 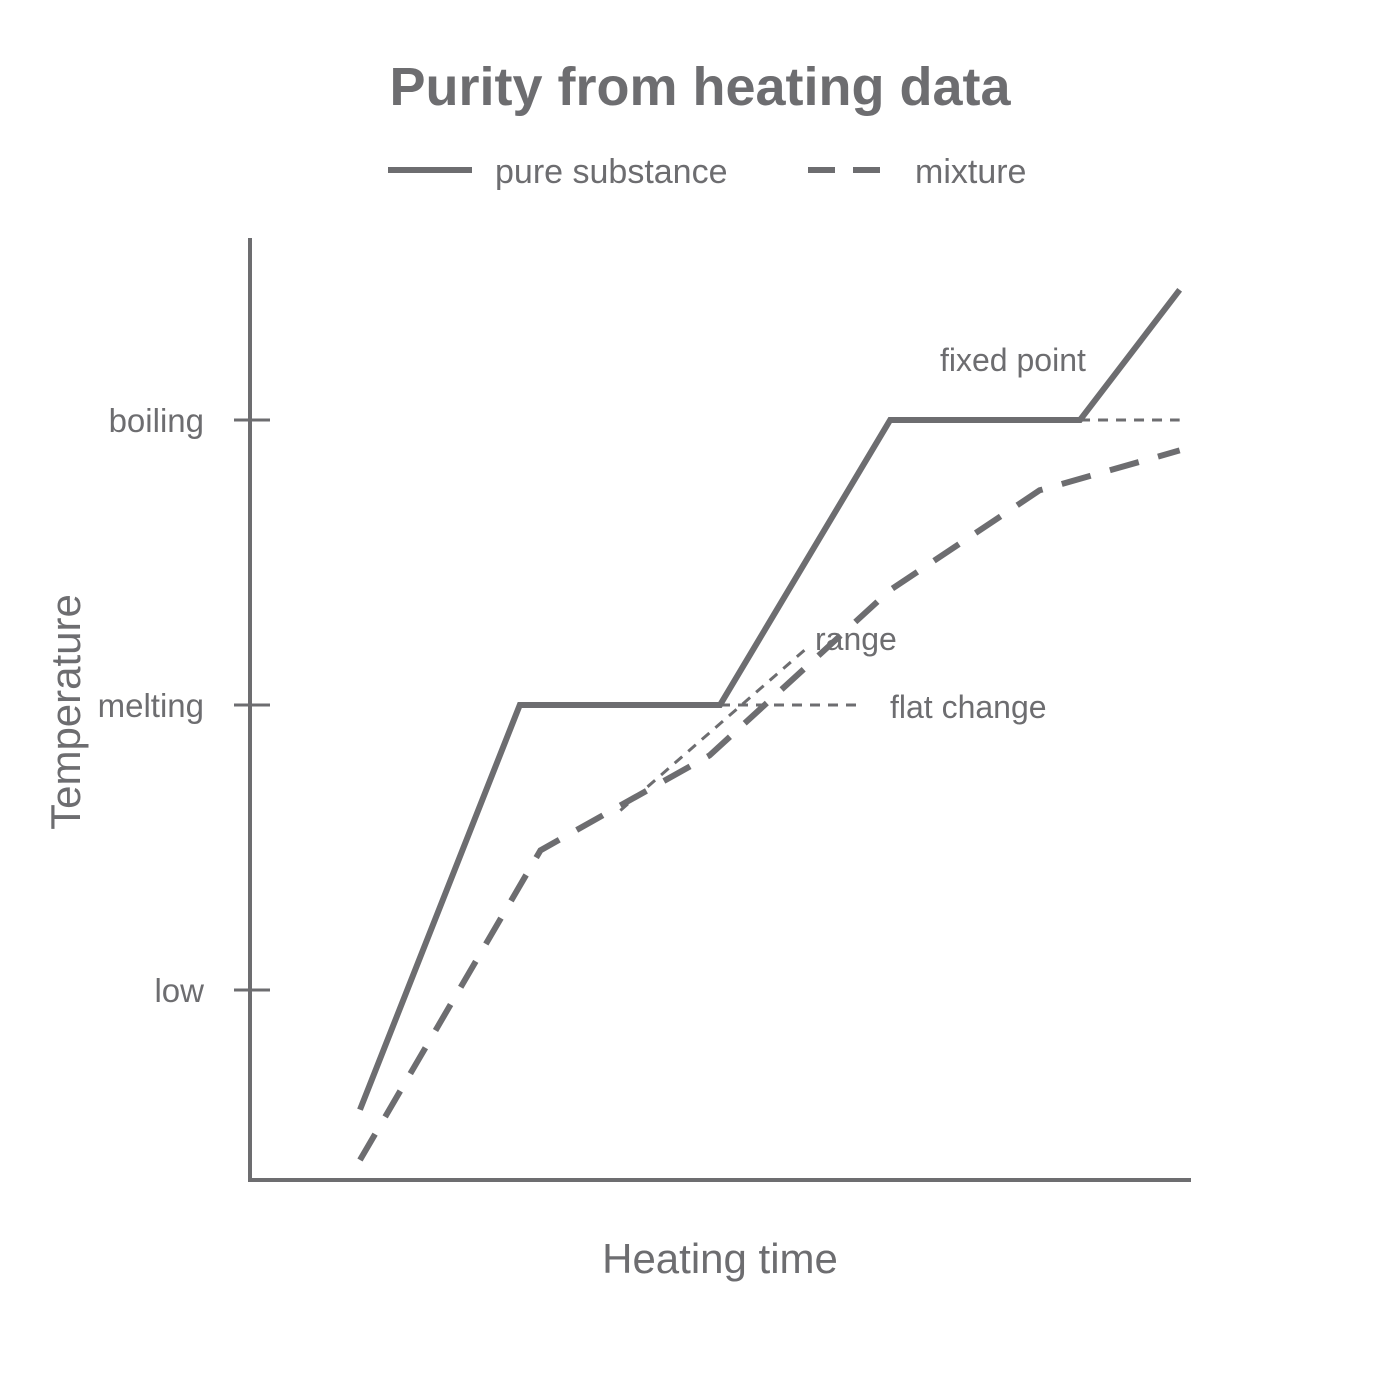 What do you see at coordinates (156, 420) in the screenshot?
I see `y-tick-label-boiling: boiling` at bounding box center [156, 420].